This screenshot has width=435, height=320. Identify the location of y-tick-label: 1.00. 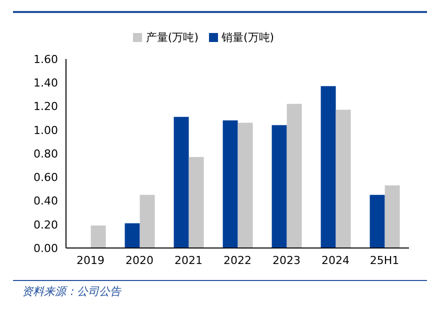
(46, 130).